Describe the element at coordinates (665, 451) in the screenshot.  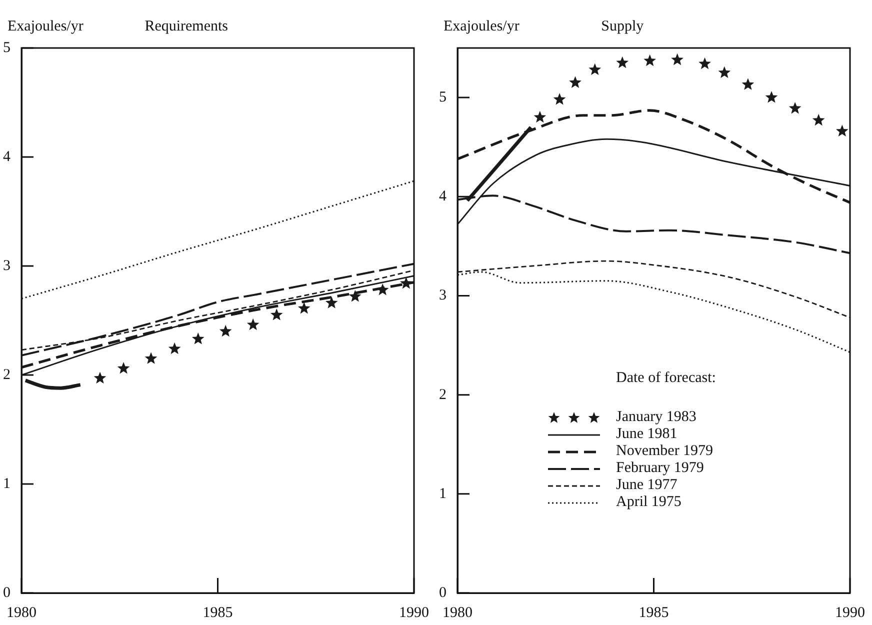
I see `legend-label: November 1979` at that location.